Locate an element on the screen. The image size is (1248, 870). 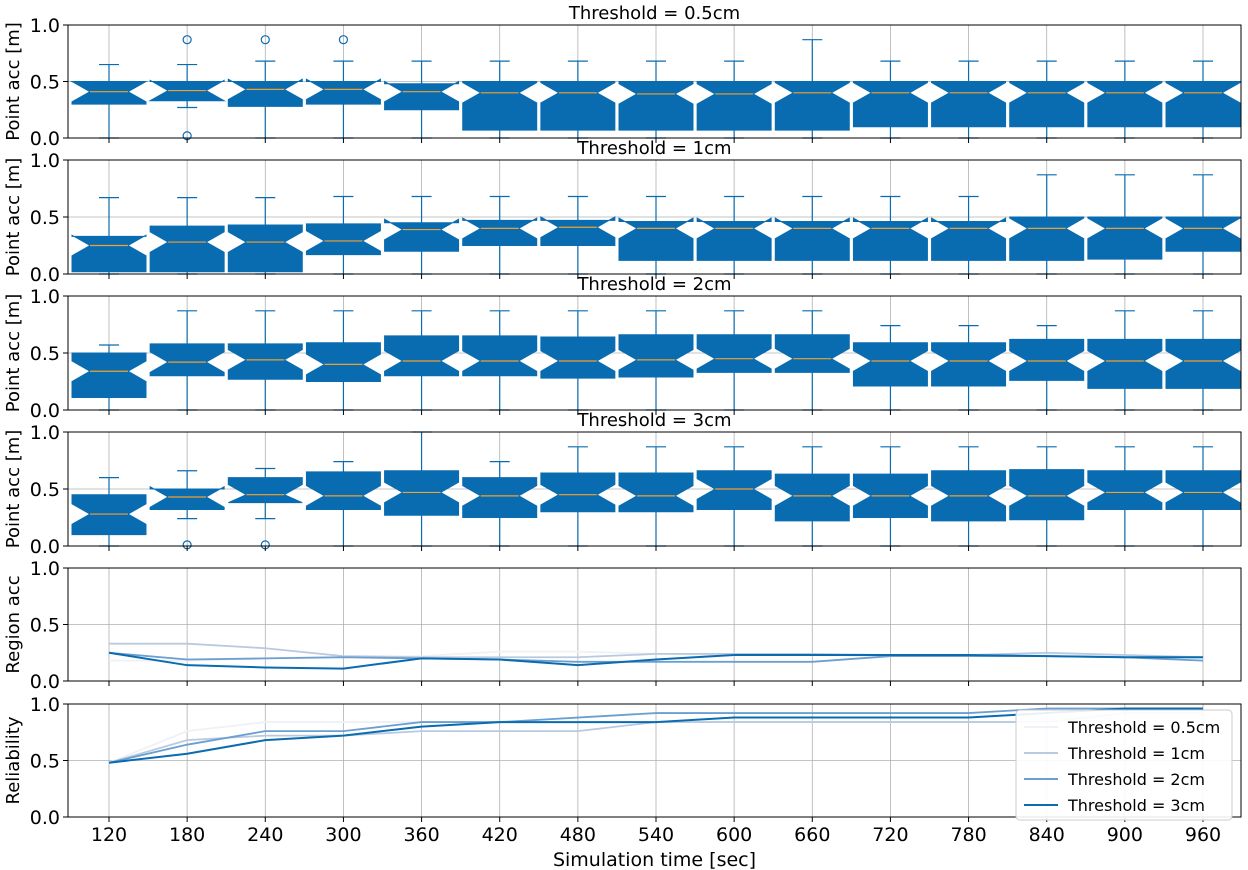
panel-title: Threshold = 2cm is located at coordinates (653, 284).